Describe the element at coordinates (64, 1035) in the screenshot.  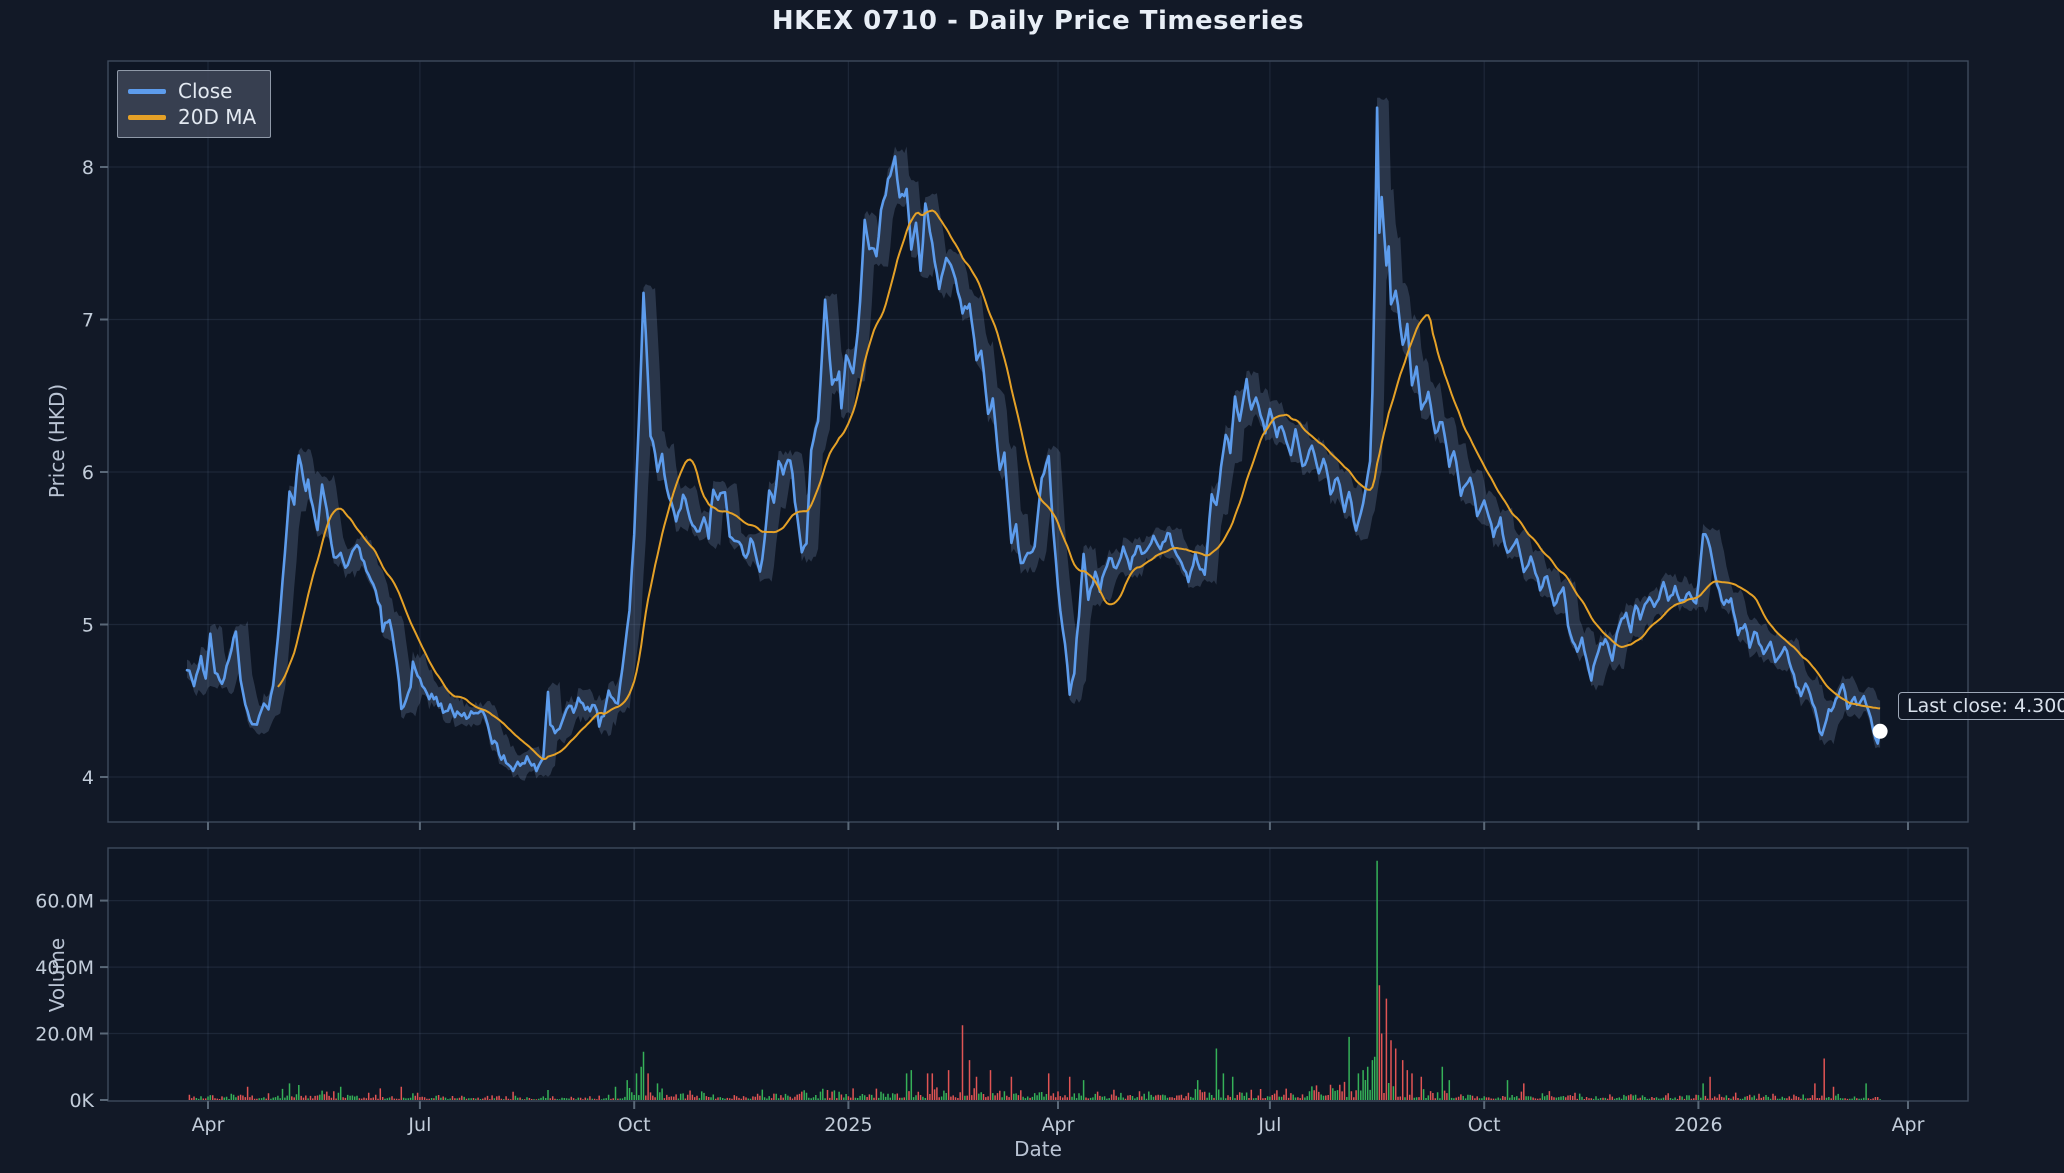
I see `volume-tick-label: 20.0M` at that location.